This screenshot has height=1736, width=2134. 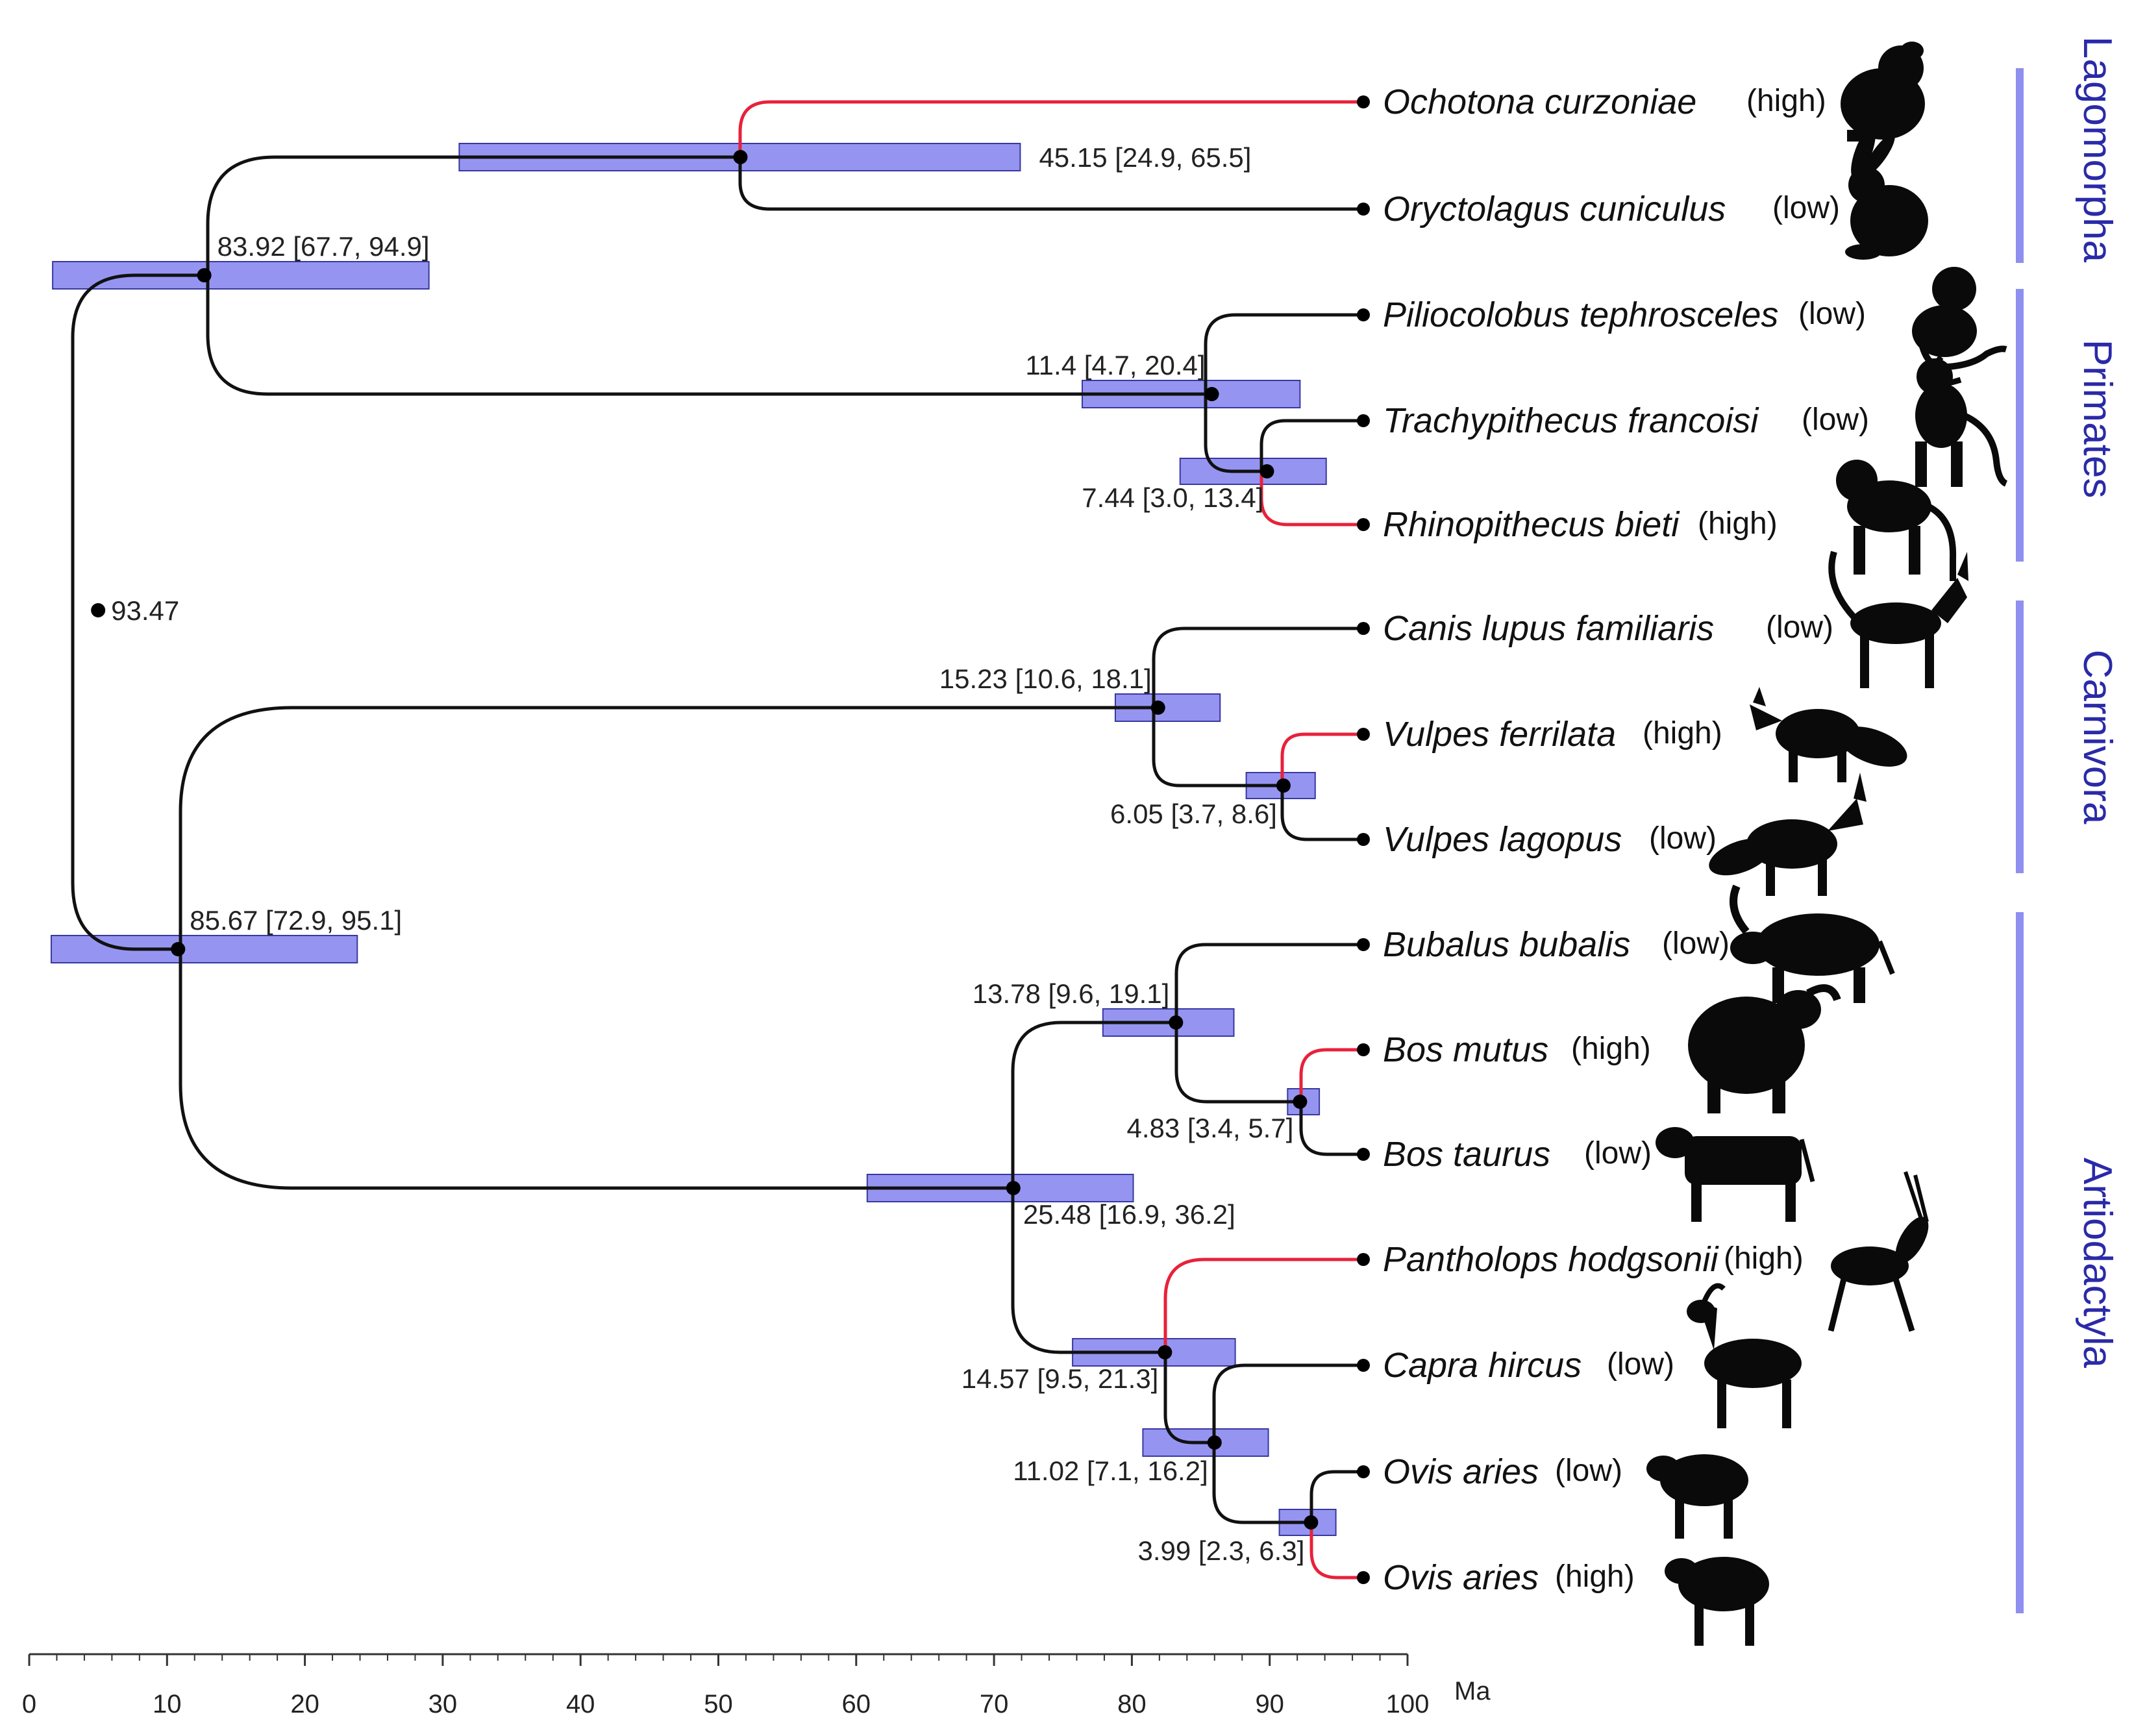 What do you see at coordinates (1300, 1102) in the screenshot?
I see `node-dot-bos` at bounding box center [1300, 1102].